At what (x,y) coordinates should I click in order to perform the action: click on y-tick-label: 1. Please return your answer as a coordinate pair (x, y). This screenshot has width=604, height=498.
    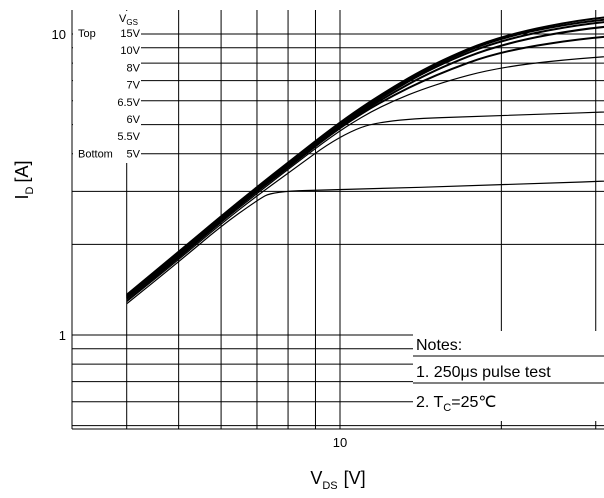
    Looking at the image, I should click on (62, 335).